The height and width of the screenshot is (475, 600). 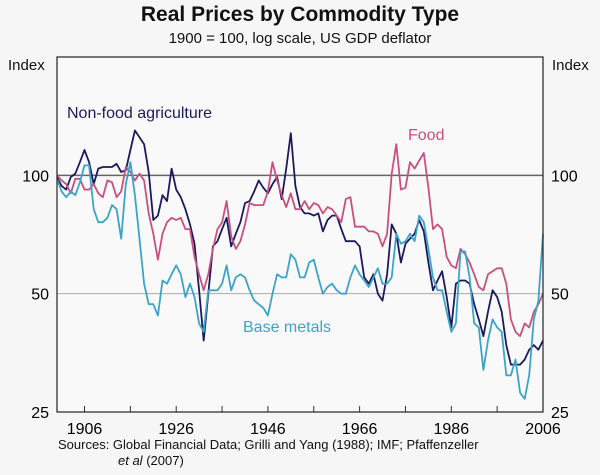 What do you see at coordinates (139, 113) in the screenshot?
I see `series-label: Non-food agriculture` at bounding box center [139, 113].